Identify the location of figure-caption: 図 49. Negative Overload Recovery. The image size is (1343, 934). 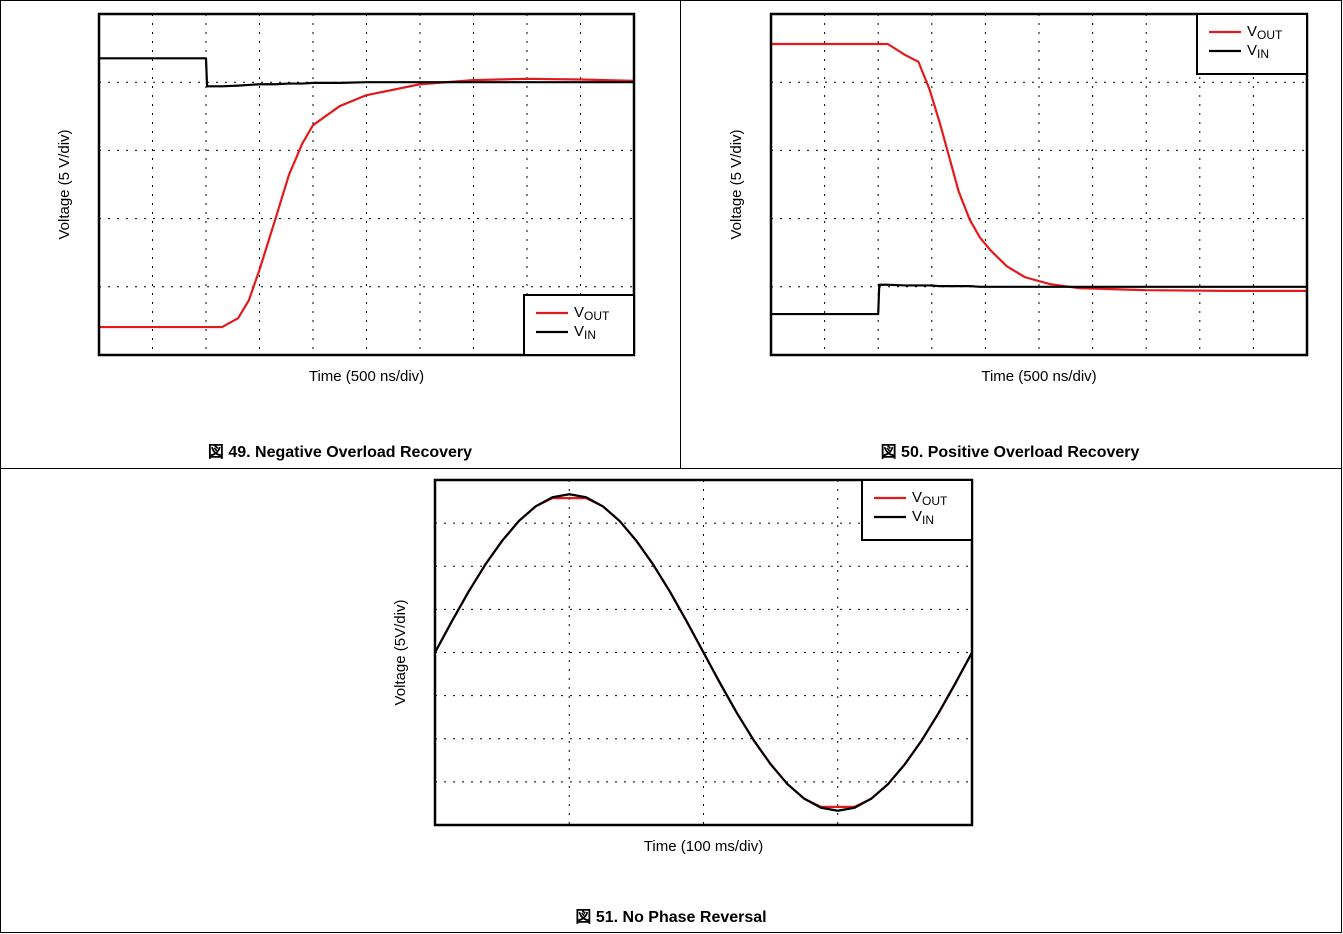
(340, 452).